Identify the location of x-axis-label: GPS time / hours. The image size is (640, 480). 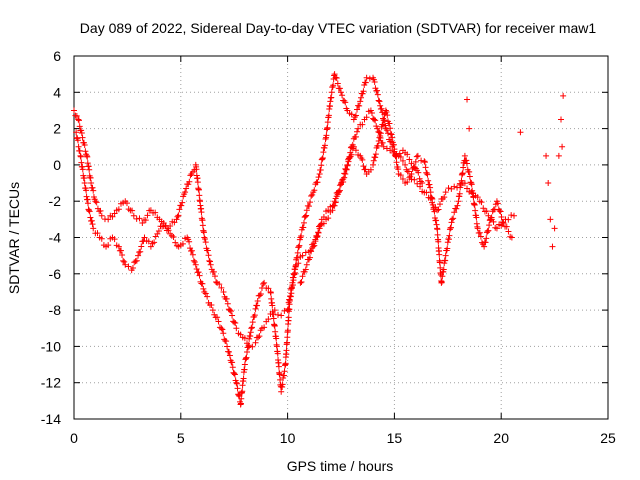
(340, 466).